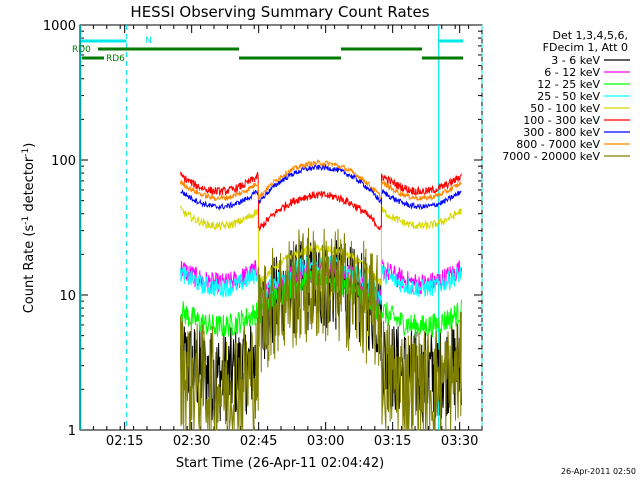 This screenshot has width=640, height=480. What do you see at coordinates (459, 441) in the screenshot?
I see `x-tick-label: 03:30` at bounding box center [459, 441].